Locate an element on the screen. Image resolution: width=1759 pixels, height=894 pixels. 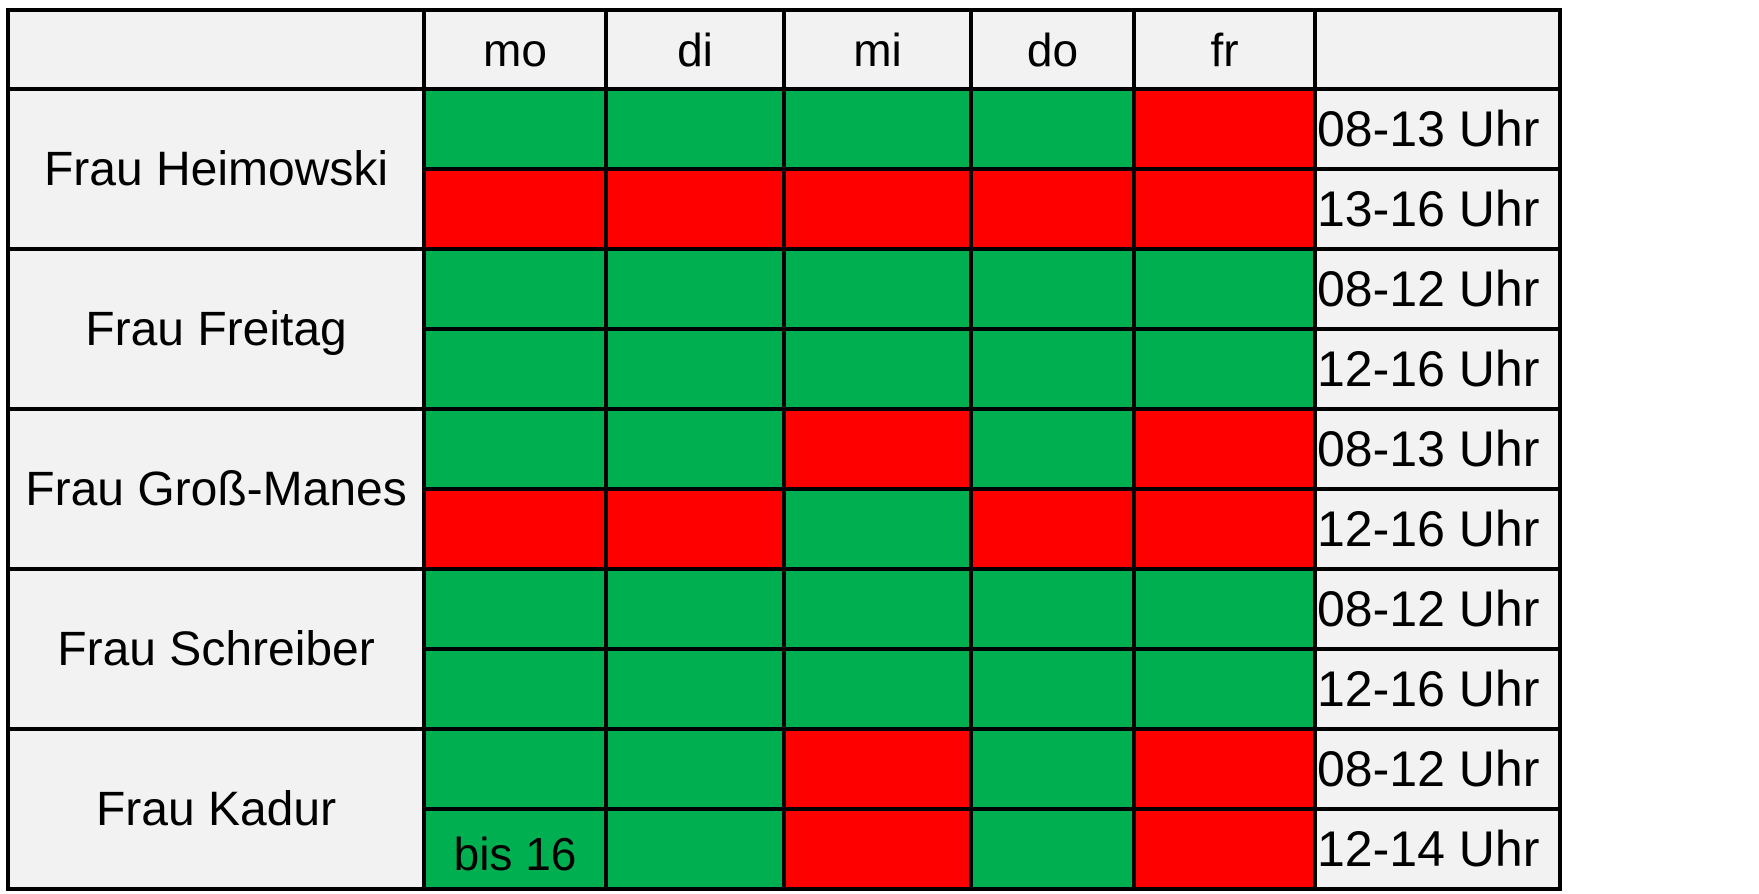
schedule-row: 13-16 Uhr is located at coordinates (785, 209).